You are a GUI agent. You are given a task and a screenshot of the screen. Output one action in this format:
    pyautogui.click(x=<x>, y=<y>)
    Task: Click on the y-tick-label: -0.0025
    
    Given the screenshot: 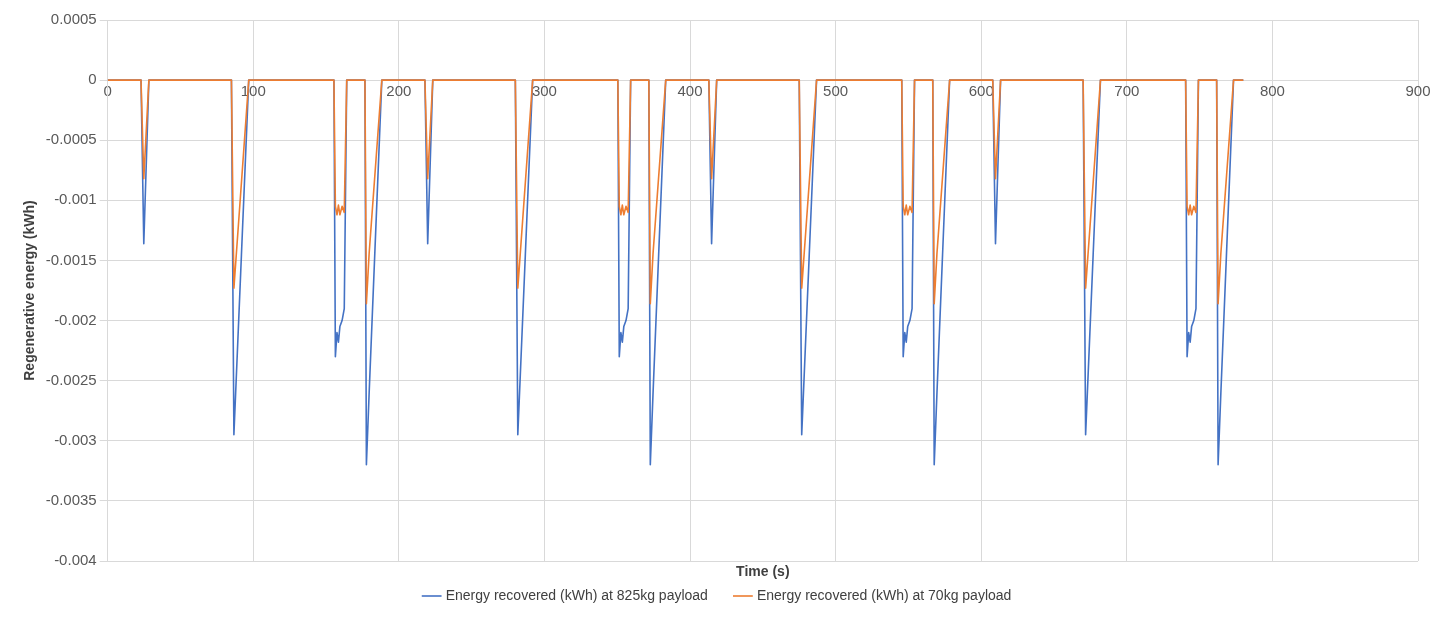 What is the action you would take?
    pyautogui.click(x=71, y=379)
    